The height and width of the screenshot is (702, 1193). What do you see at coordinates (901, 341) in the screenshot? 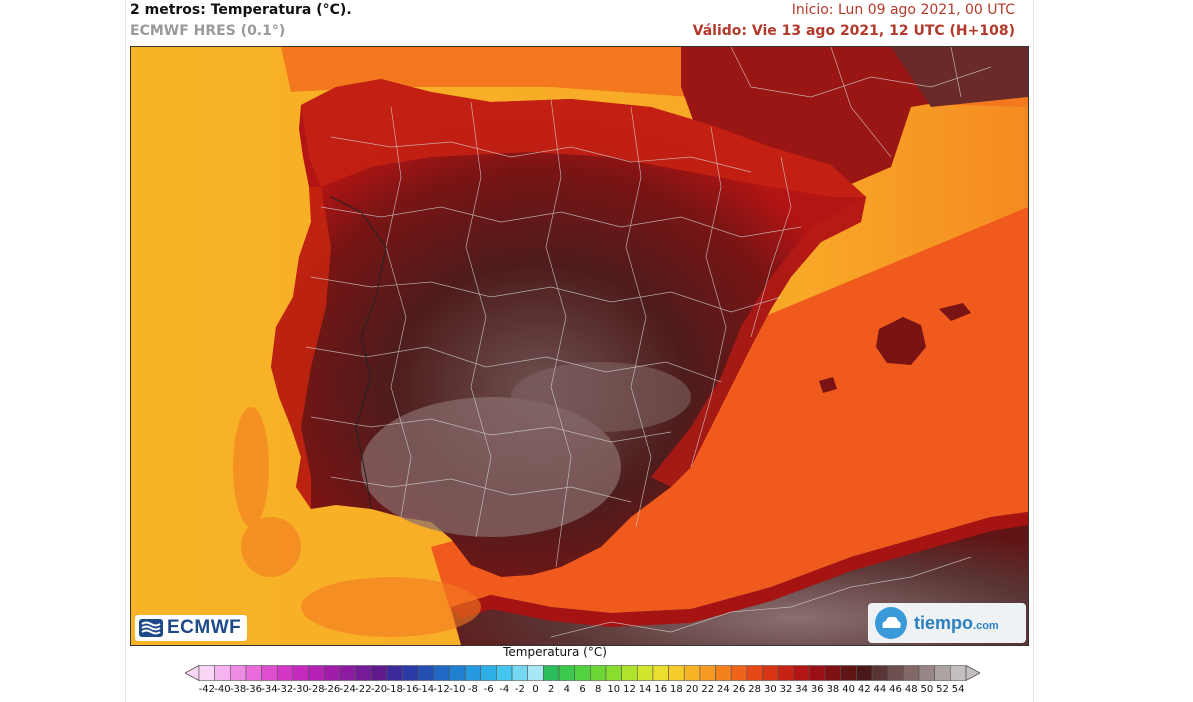
I see `mallorca-island` at bounding box center [901, 341].